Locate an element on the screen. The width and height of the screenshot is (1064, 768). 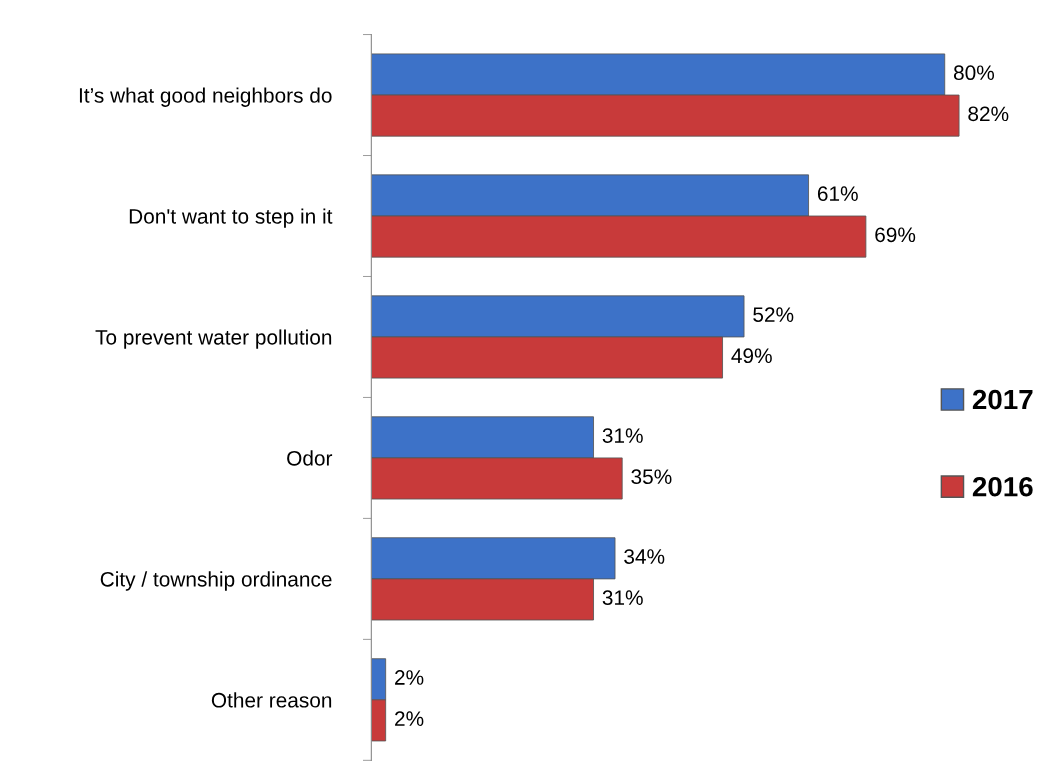
data-label: 34% is located at coordinates (644, 556).